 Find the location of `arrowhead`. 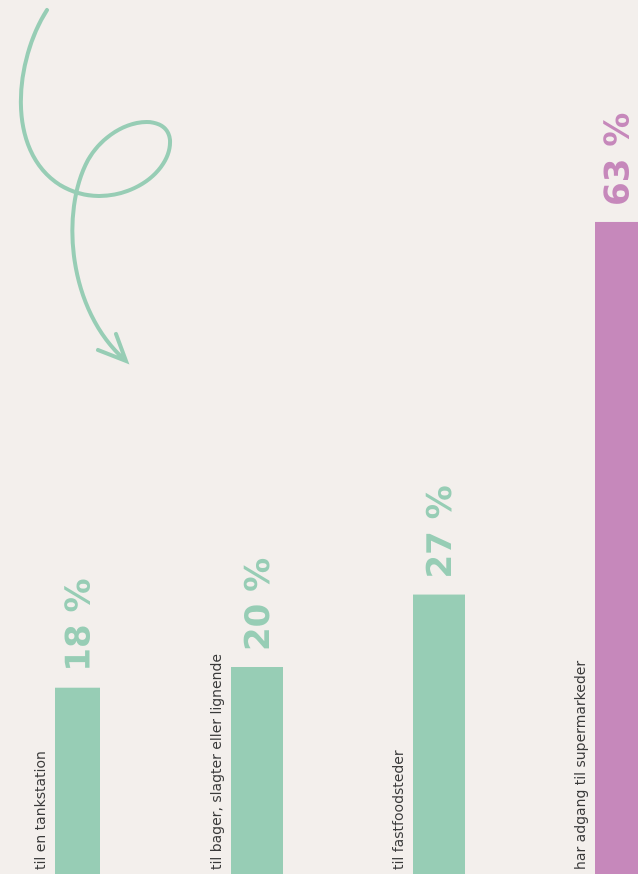

arrowhead is located at coordinates (113, 348).